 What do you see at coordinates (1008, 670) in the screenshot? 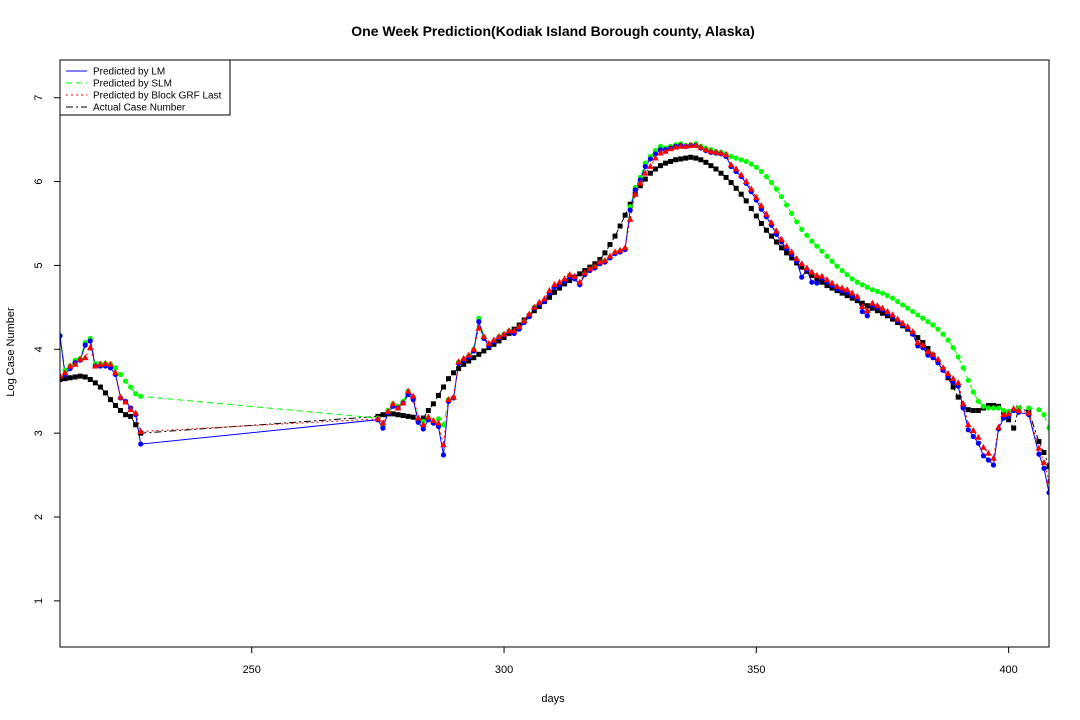
I see `x-tick-label: 400` at bounding box center [1008, 670].